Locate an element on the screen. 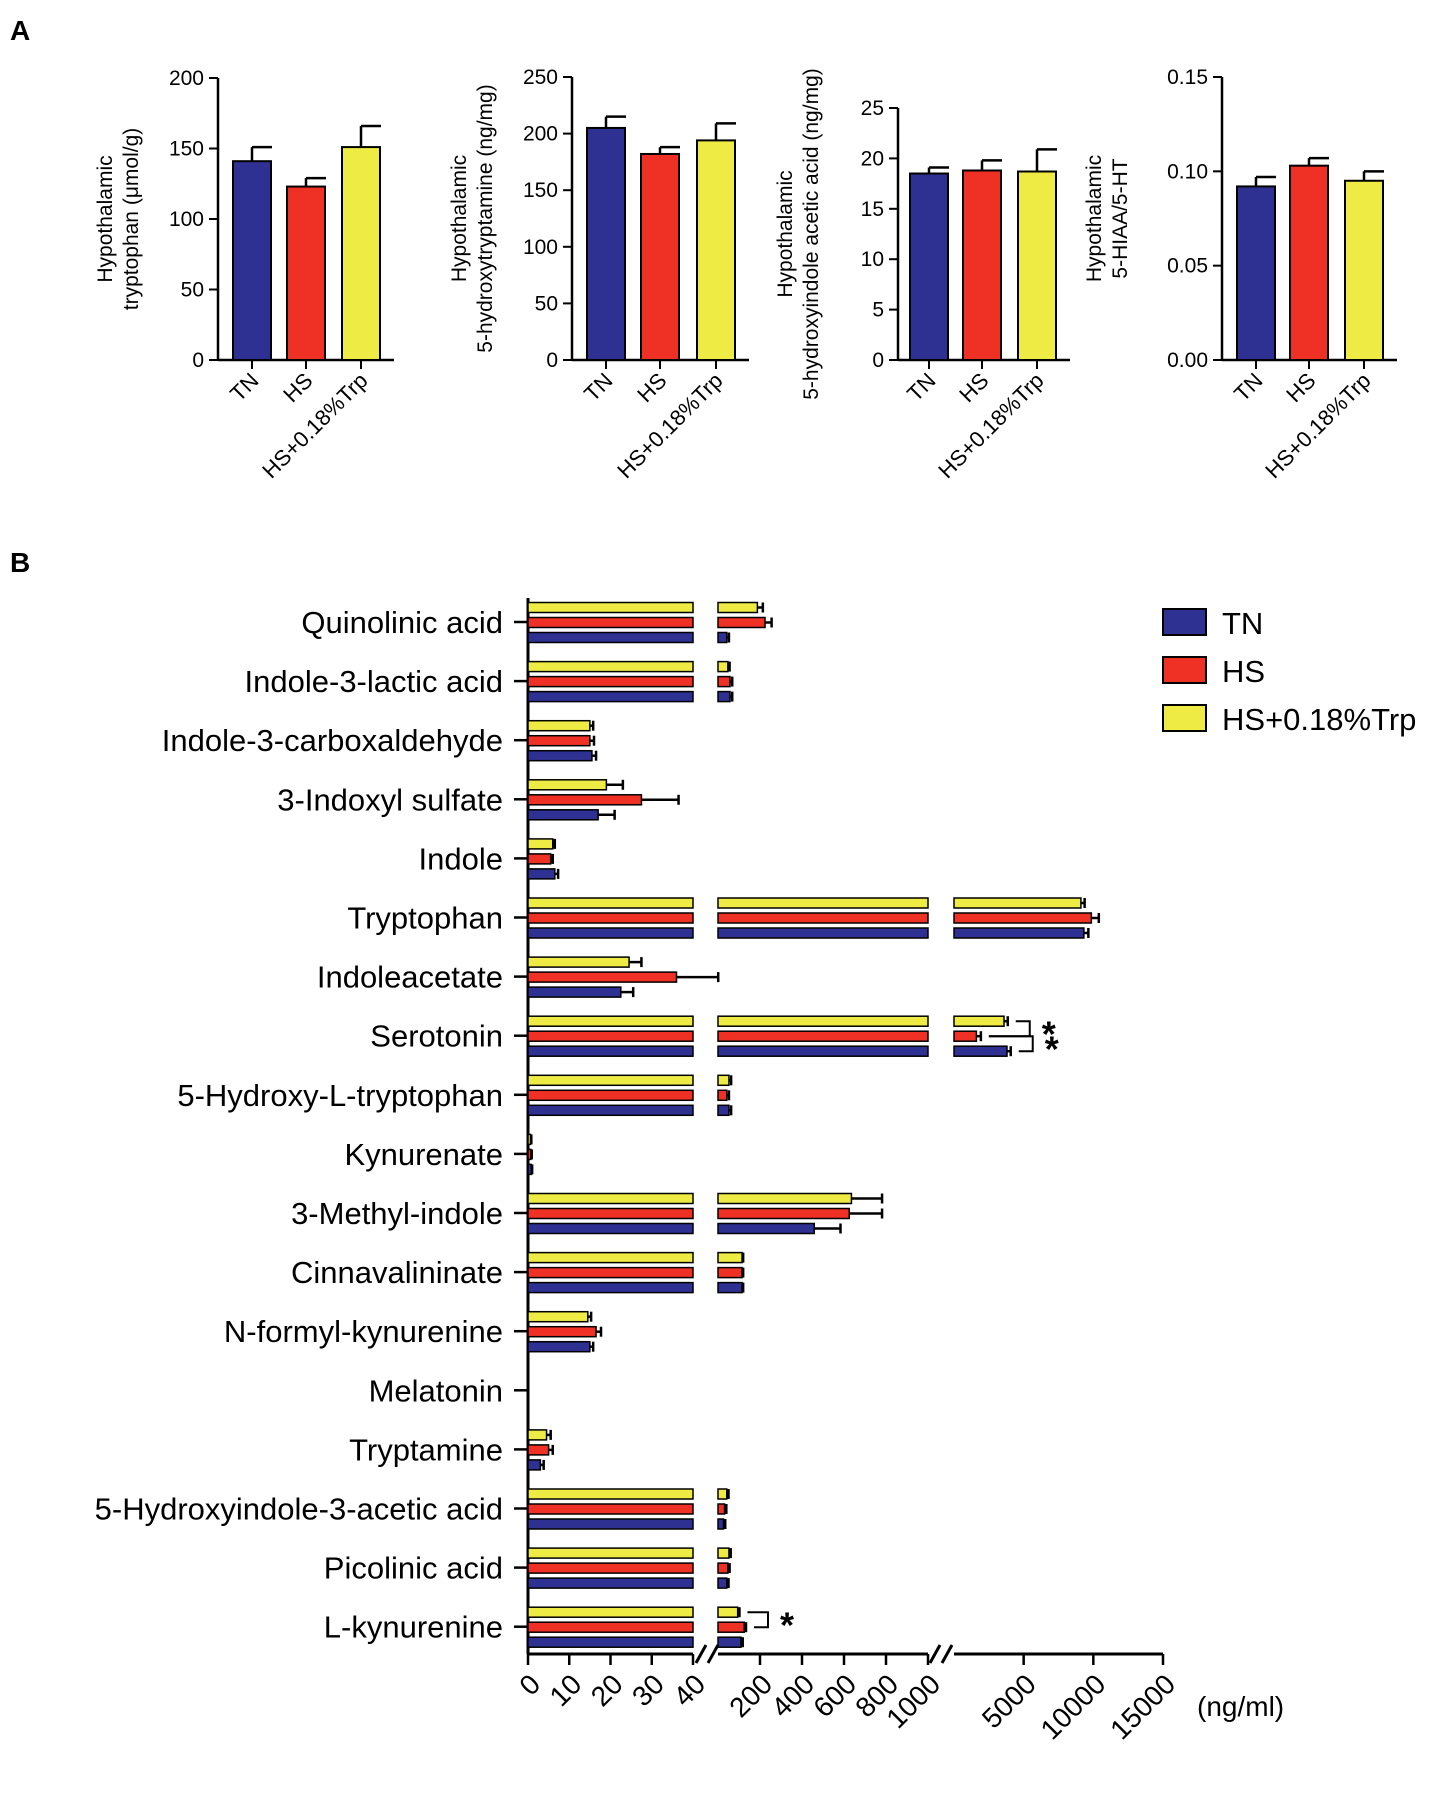  metabolite-label: Kynurenate is located at coordinates (423, 1154).